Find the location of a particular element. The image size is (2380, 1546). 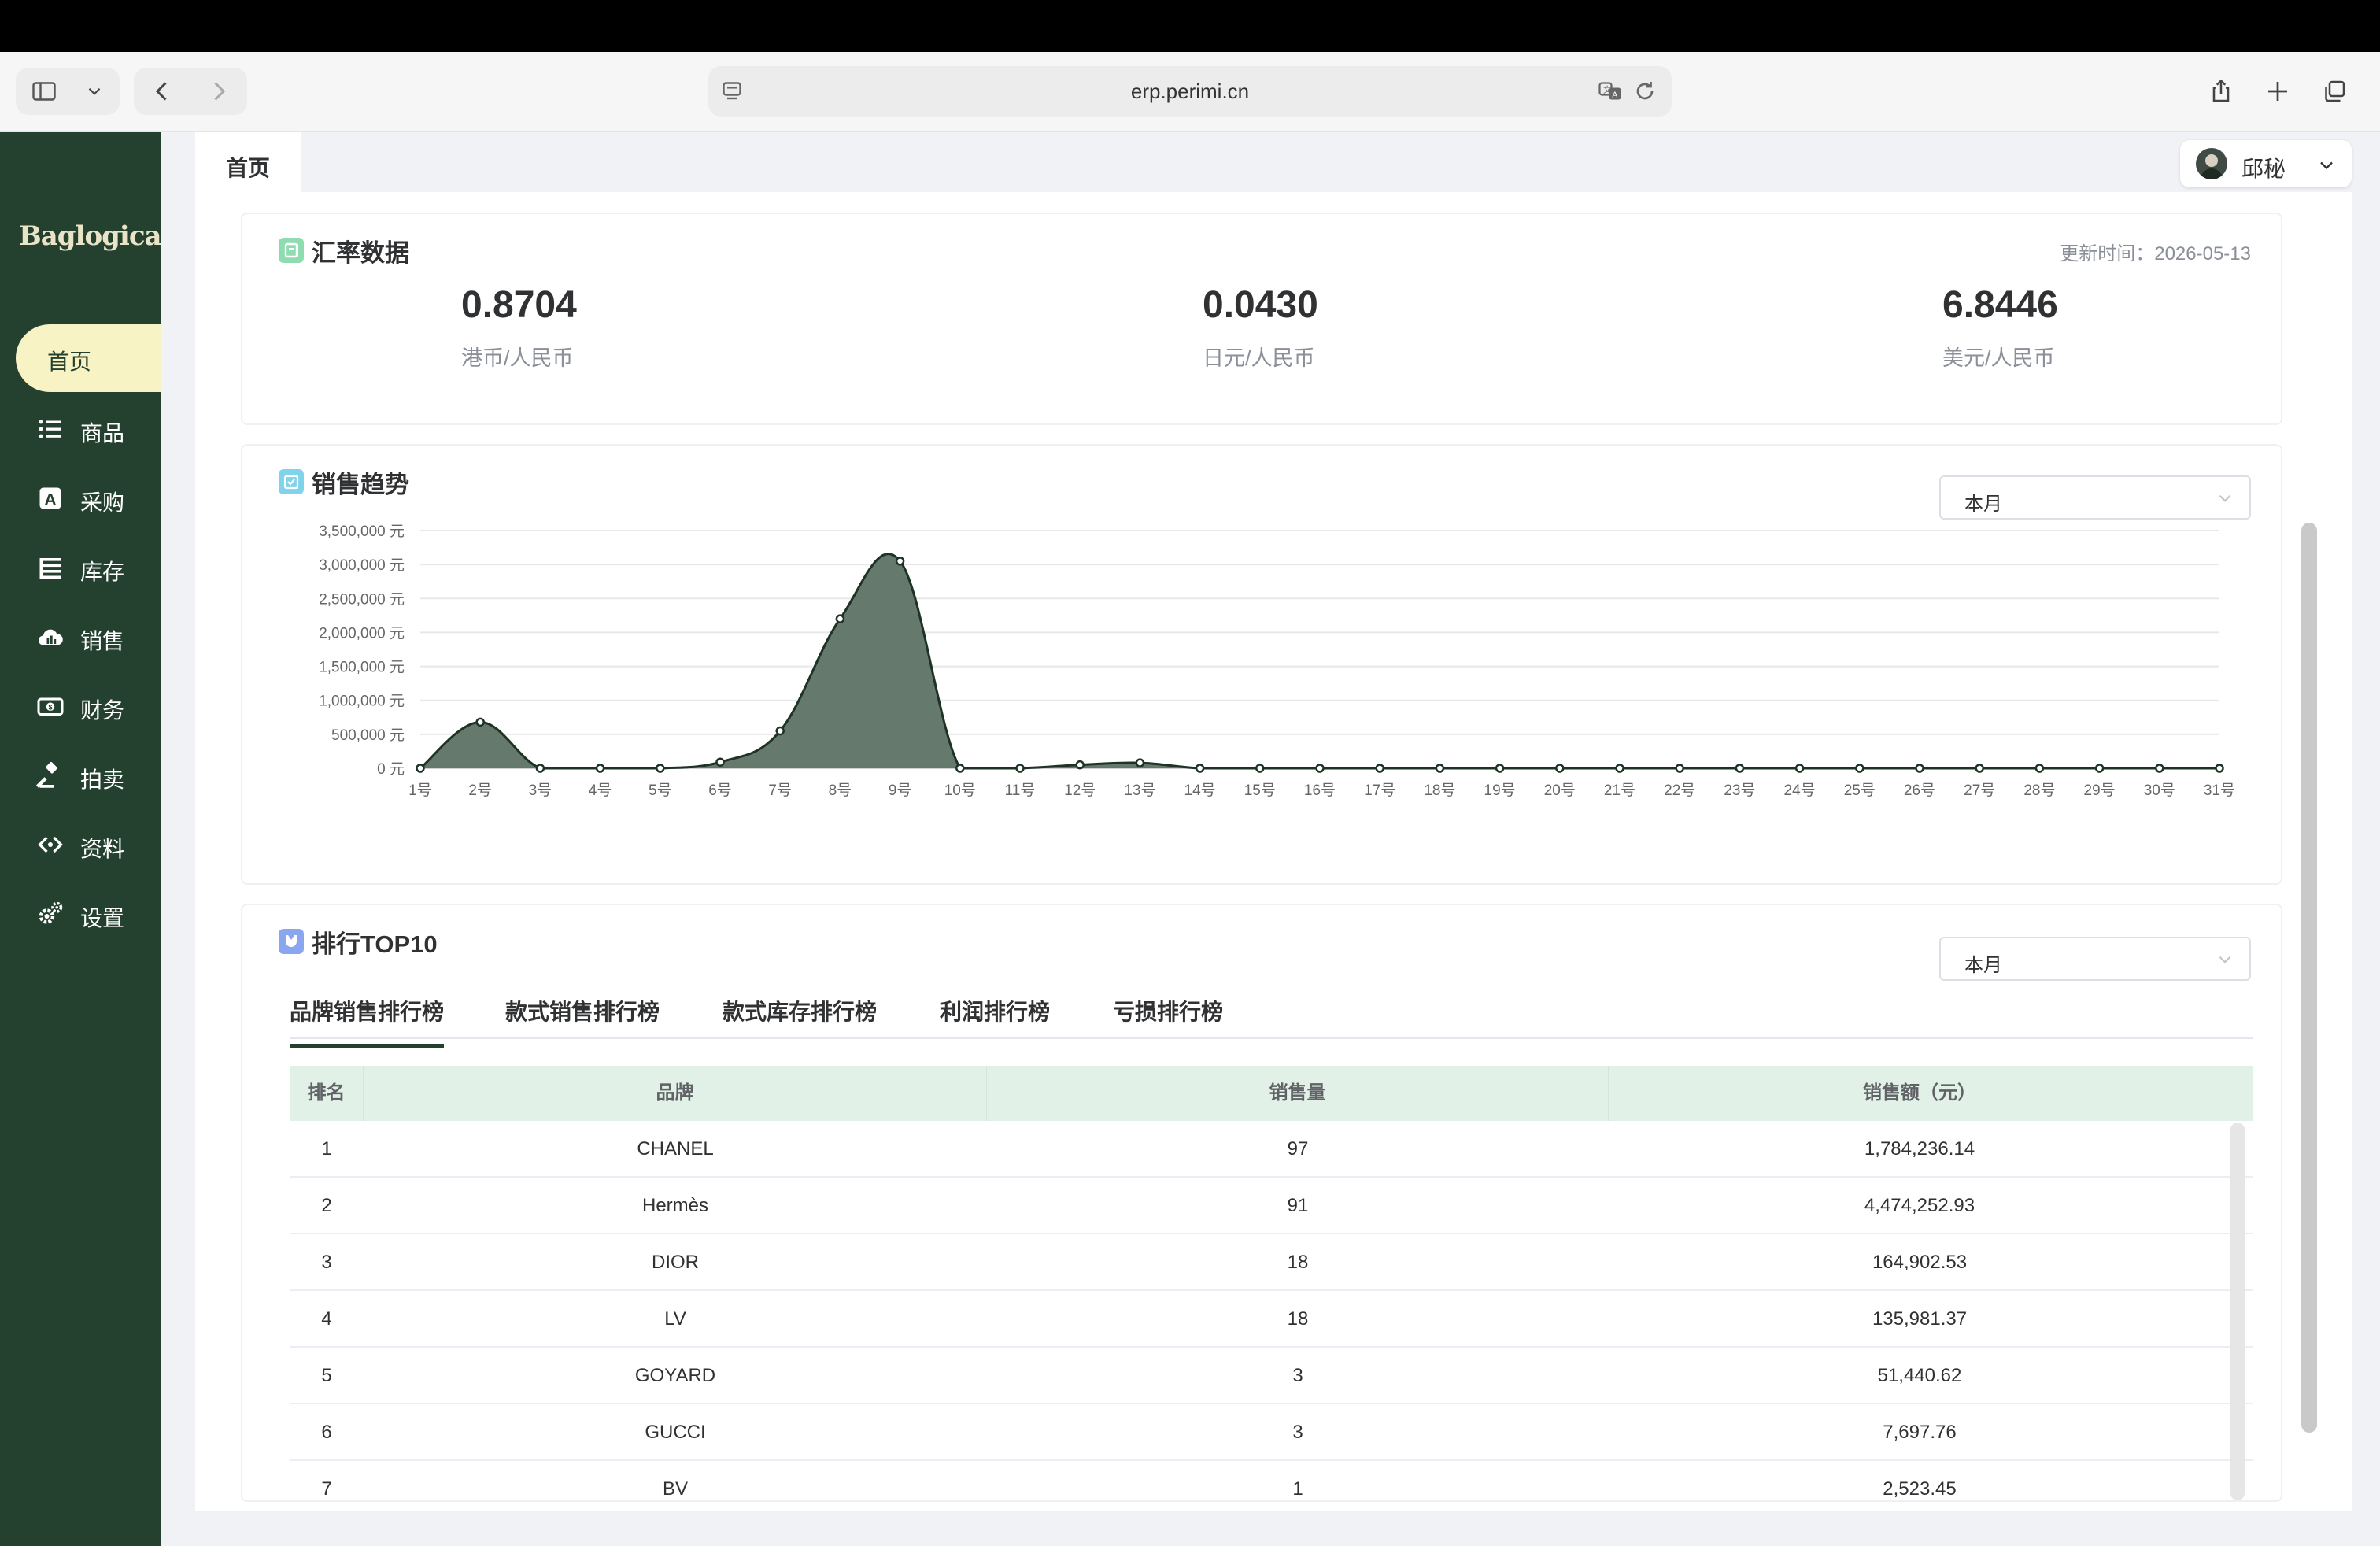

y-tick-label: 2,500,000 元 is located at coordinates (362, 599).